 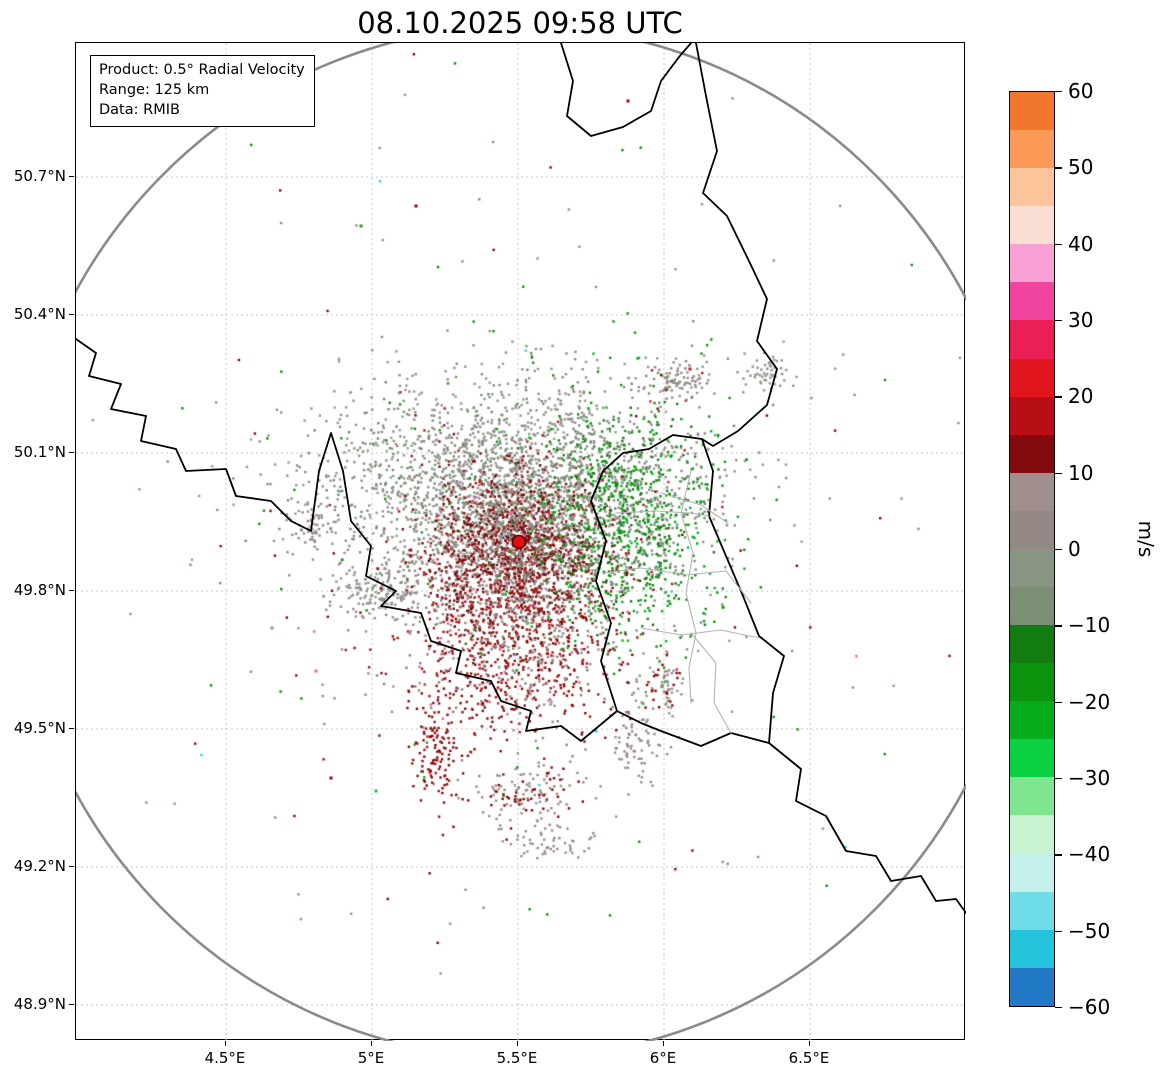 What do you see at coordinates (520, 23) in the screenshot?
I see `figure-title: 08.10.2025 09:58 UTC` at bounding box center [520, 23].